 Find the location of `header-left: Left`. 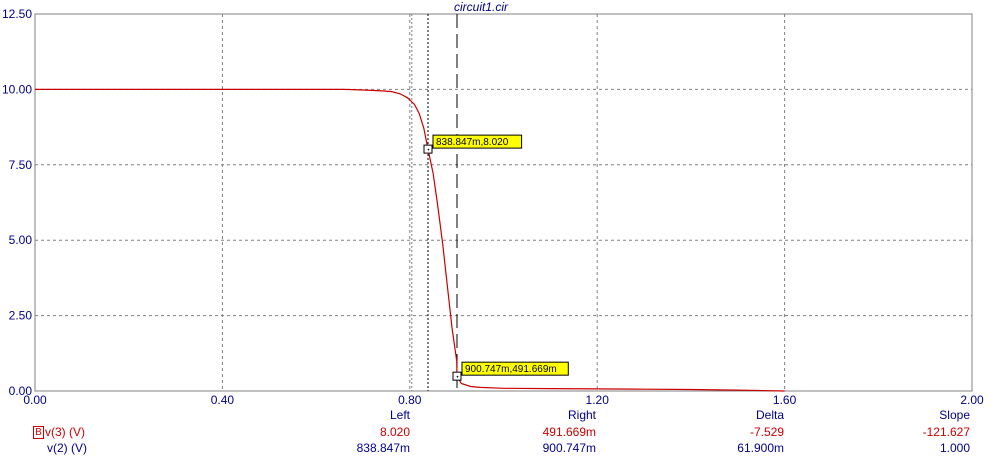

header-left: Left is located at coordinates (399, 415).